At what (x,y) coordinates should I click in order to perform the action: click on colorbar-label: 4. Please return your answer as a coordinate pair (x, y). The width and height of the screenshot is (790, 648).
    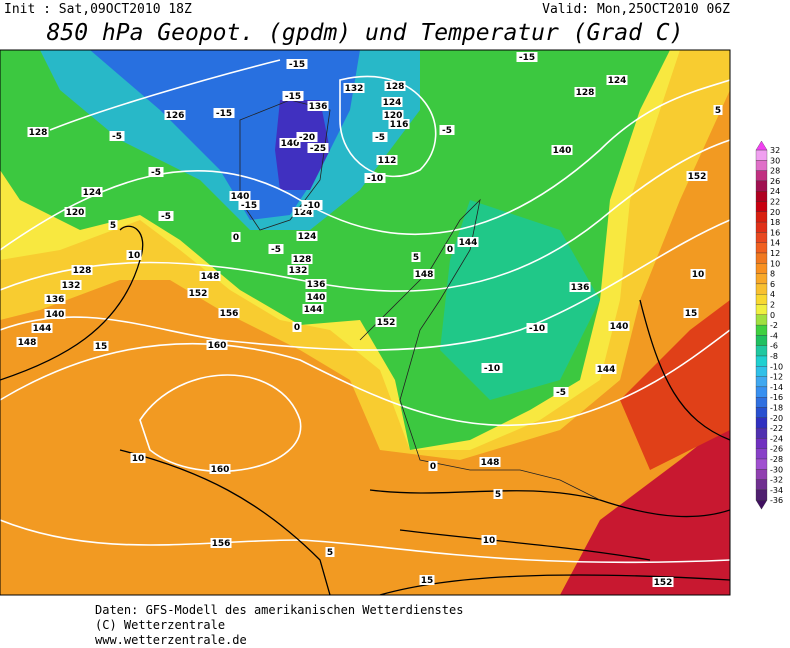
    Looking at the image, I should click on (772, 294).